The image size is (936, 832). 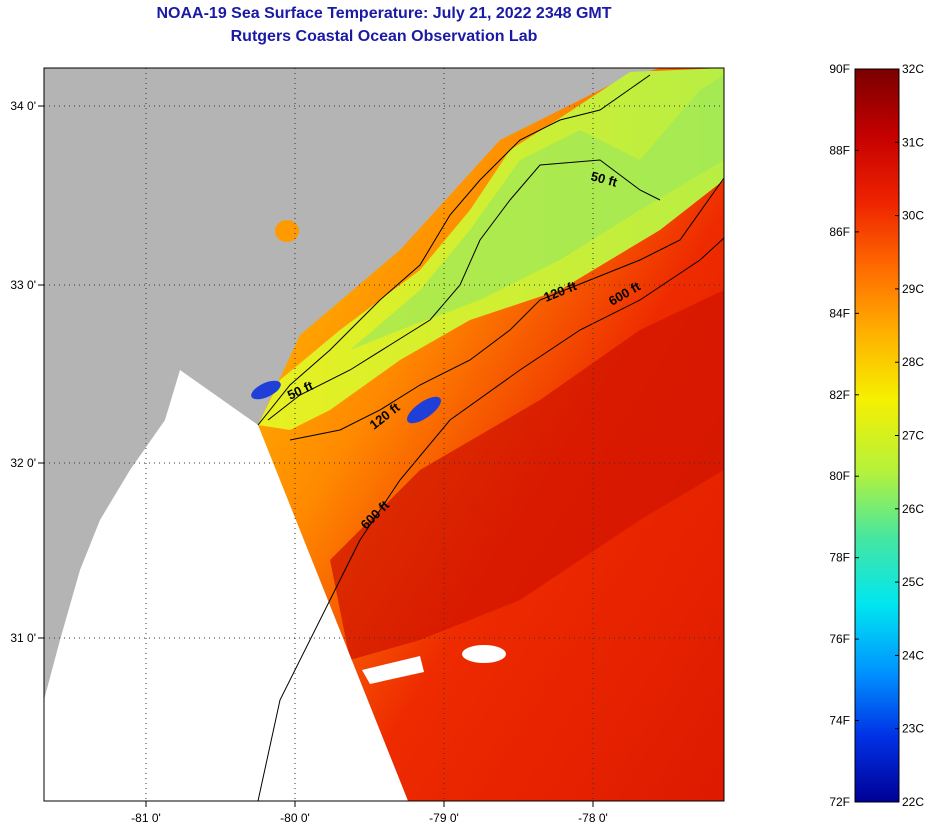 I want to click on colorbar-label-celsius: 26C, so click(x=913, y=509).